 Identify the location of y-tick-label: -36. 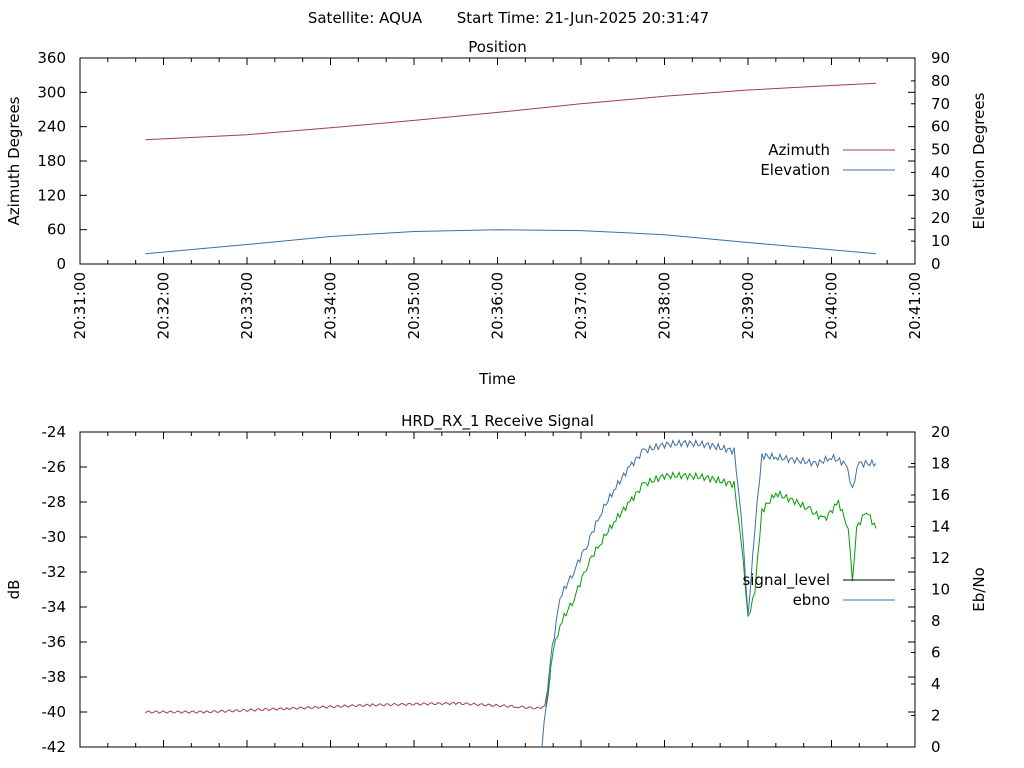
(54, 642).